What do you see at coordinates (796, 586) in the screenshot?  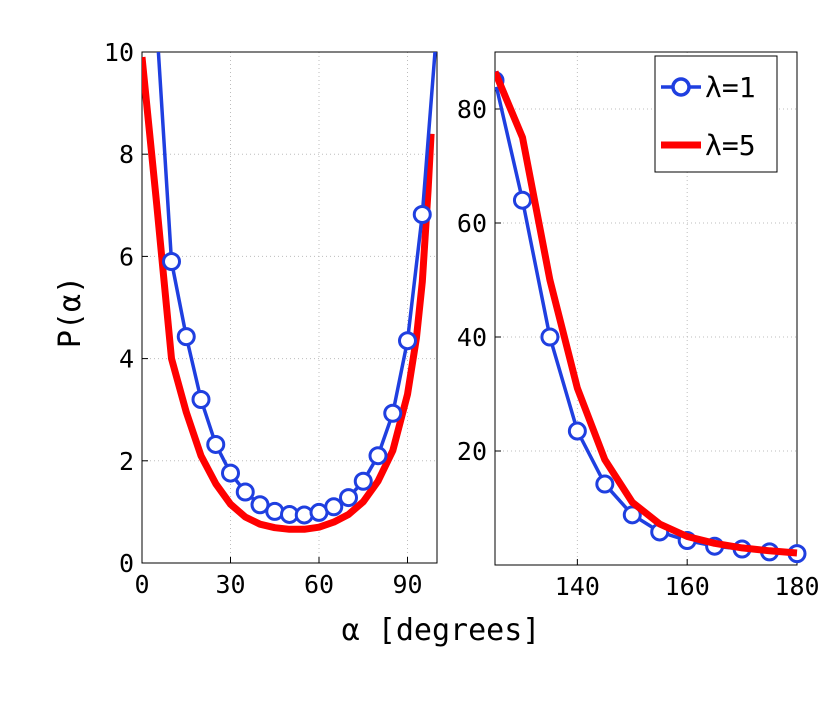 I see `x-tick-label: 180` at bounding box center [796, 586].